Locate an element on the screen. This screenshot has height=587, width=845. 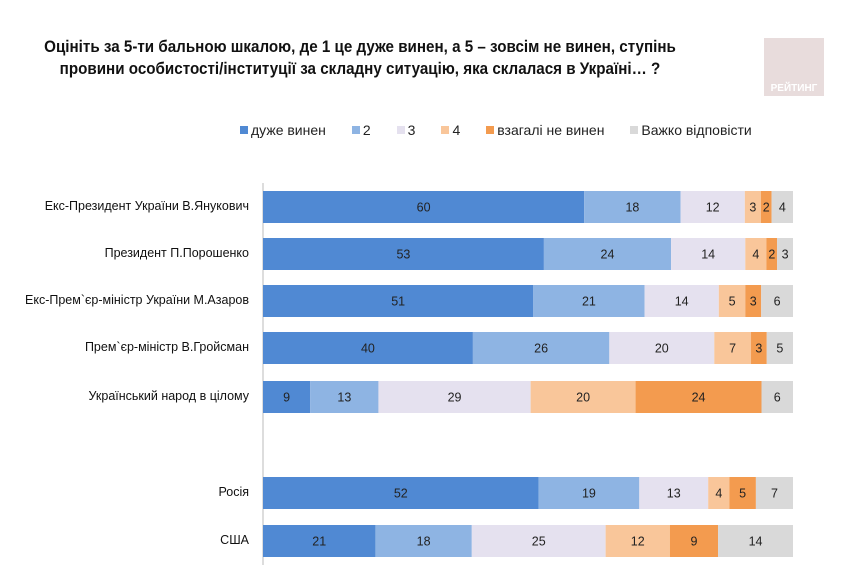
legend-item: дуже винен is located at coordinates (283, 130).